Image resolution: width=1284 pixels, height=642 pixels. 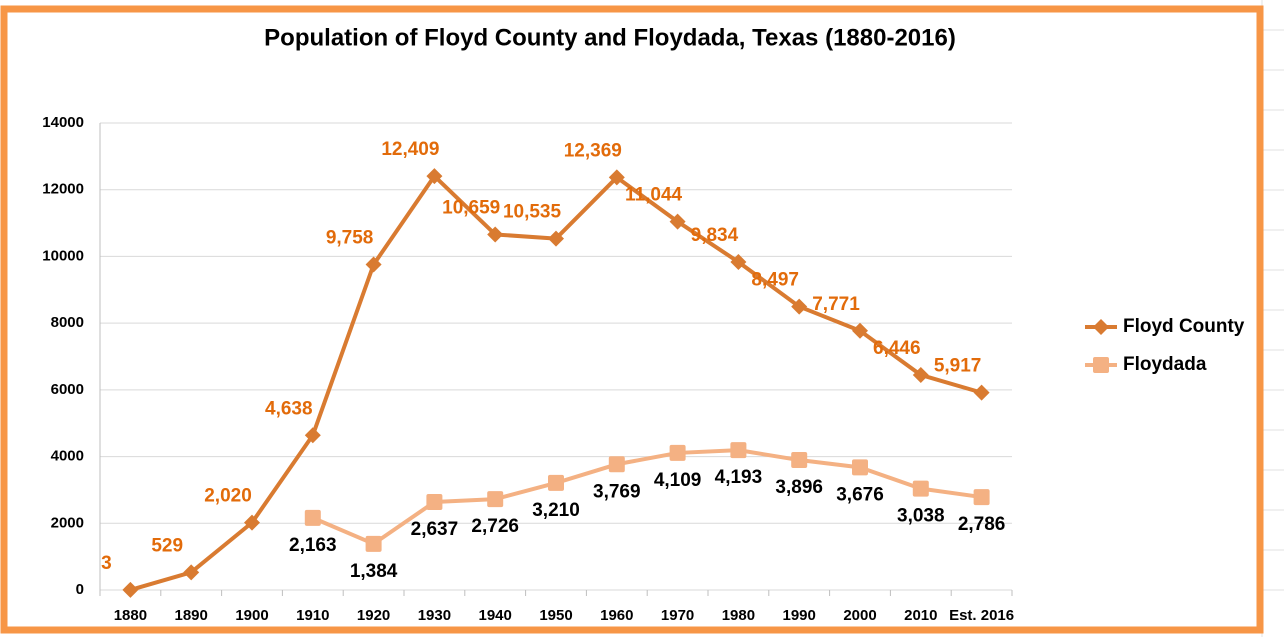 What do you see at coordinates (739, 477) in the screenshot?
I see `data-label: 4,193` at bounding box center [739, 477].